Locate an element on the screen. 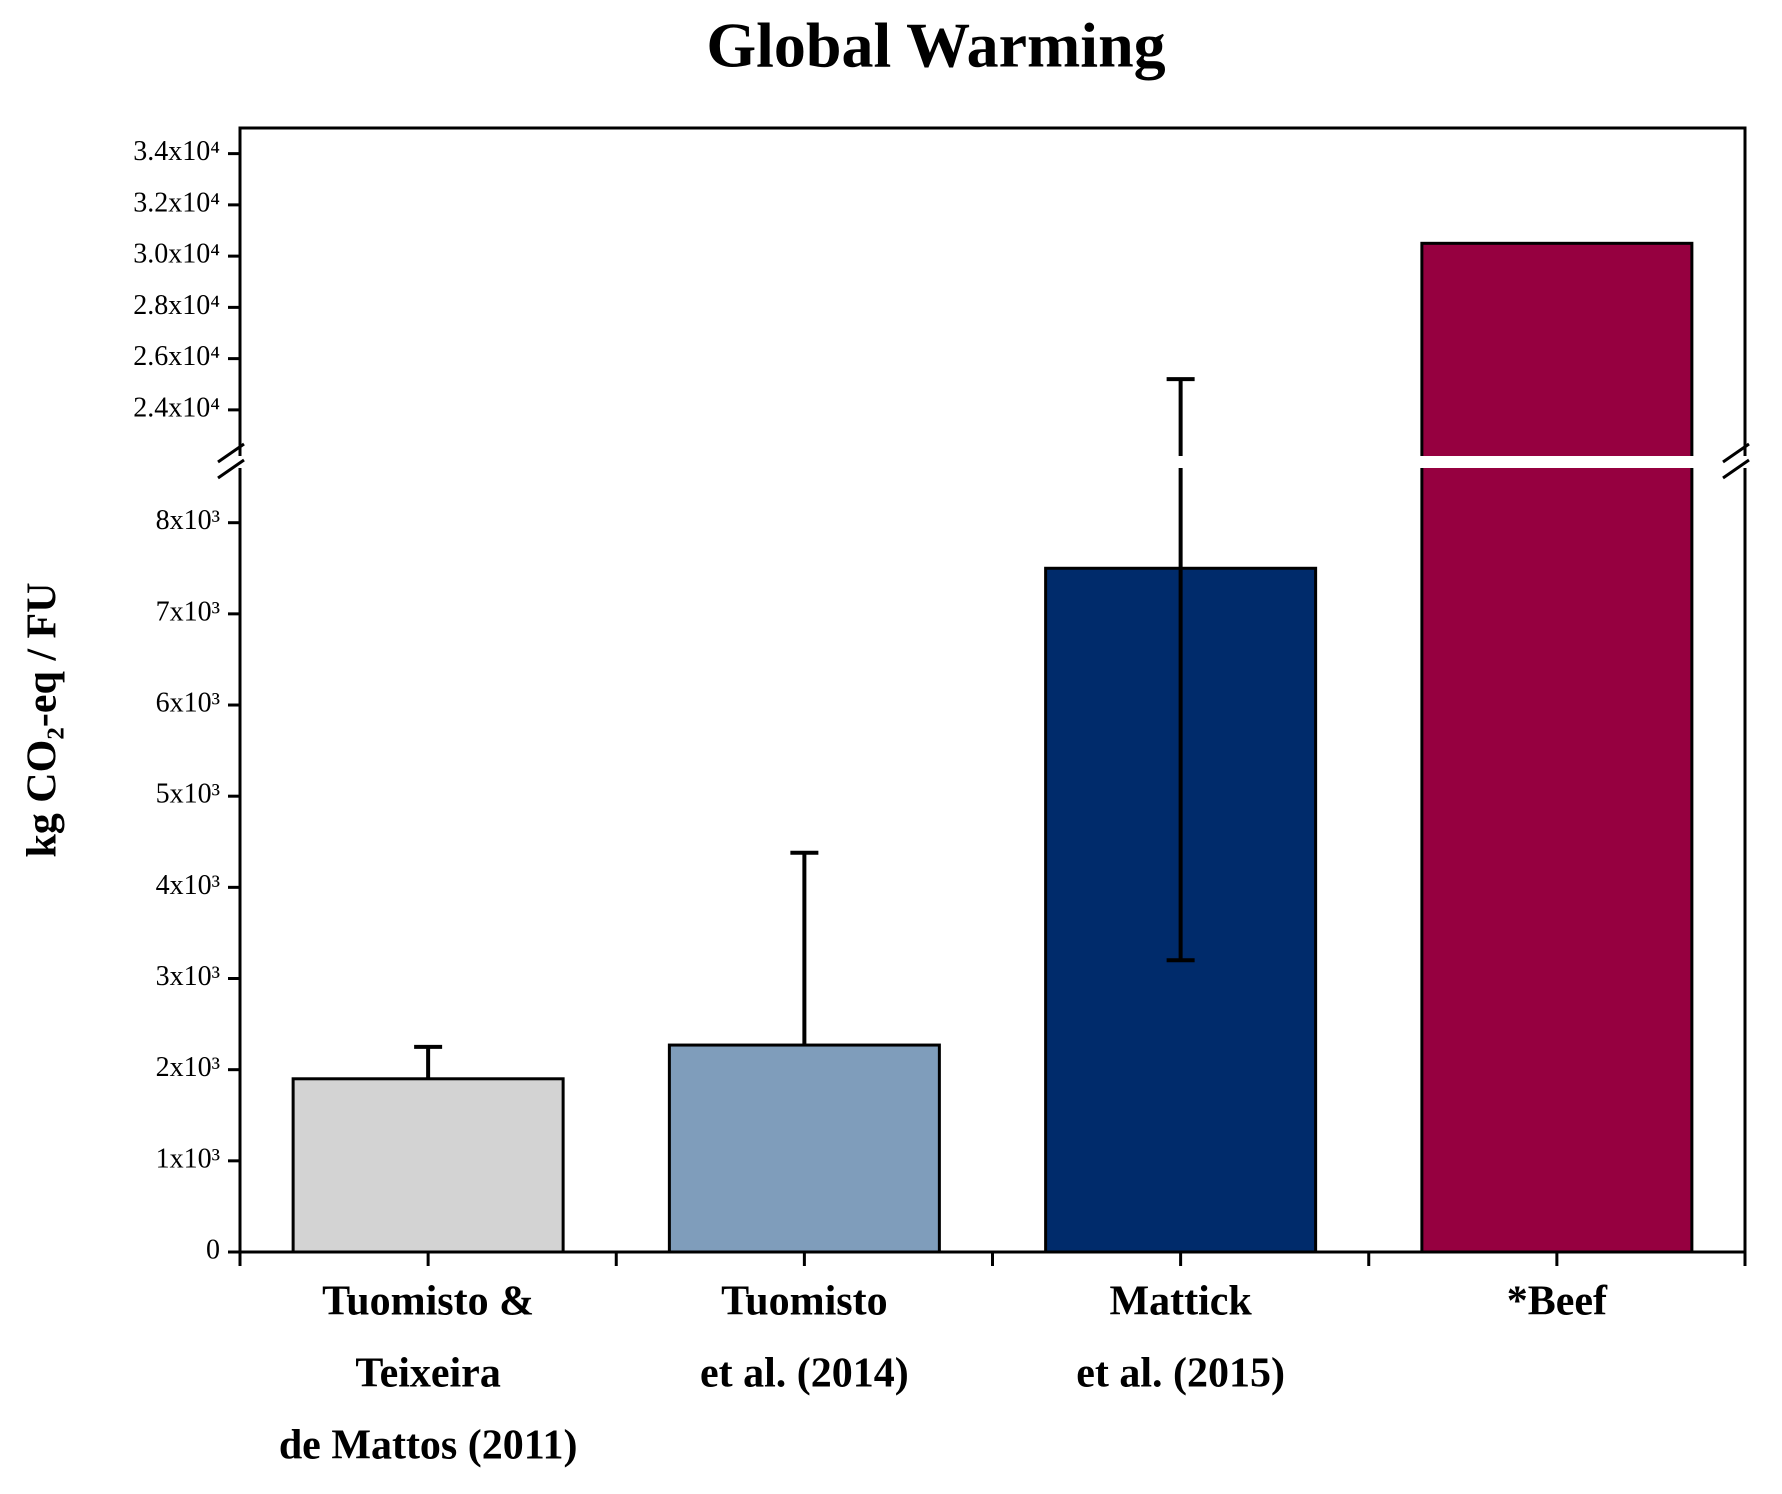 The image size is (1782, 1494). y-tick-label: 0 is located at coordinates (213, 1249).